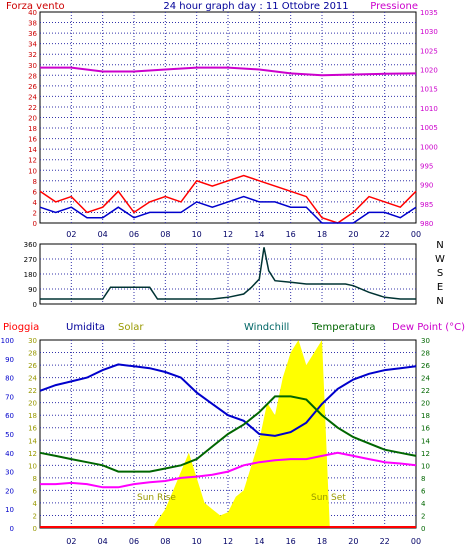  I want to click on humidity-x-tick: 00, so click(416, 541).